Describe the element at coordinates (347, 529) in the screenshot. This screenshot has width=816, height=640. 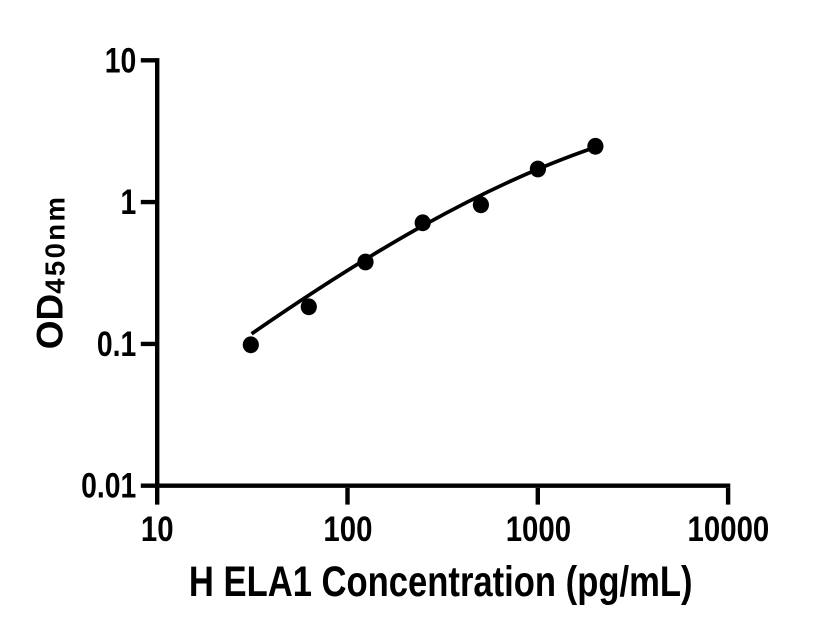
I see `svg-text: 100` at that location.